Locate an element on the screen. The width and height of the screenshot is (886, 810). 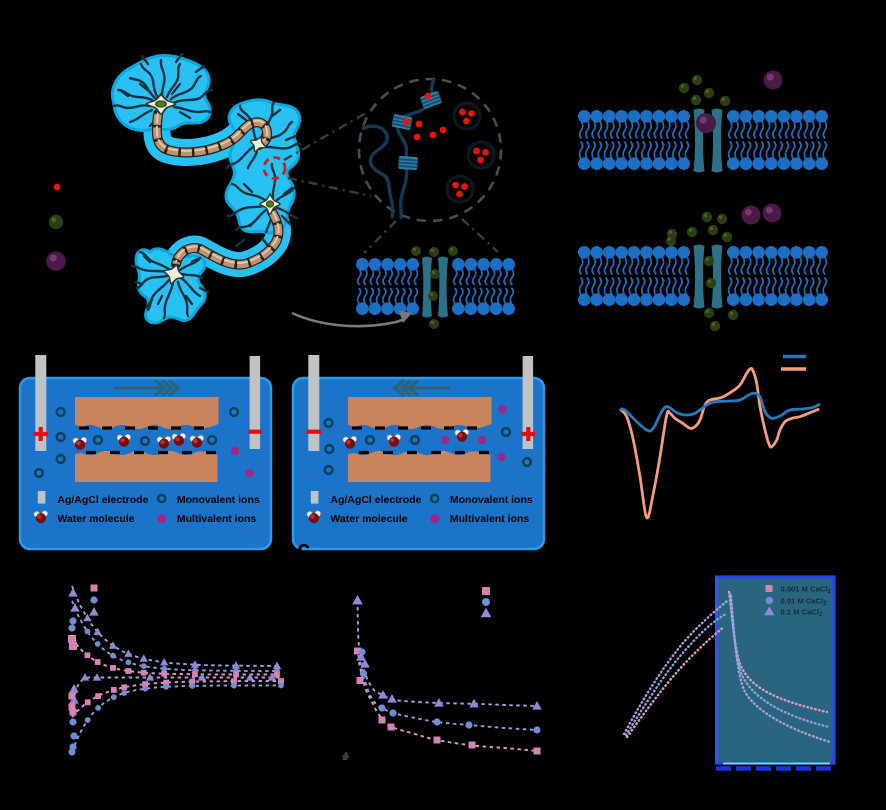
svg-text: c is located at coordinates (303, 549).